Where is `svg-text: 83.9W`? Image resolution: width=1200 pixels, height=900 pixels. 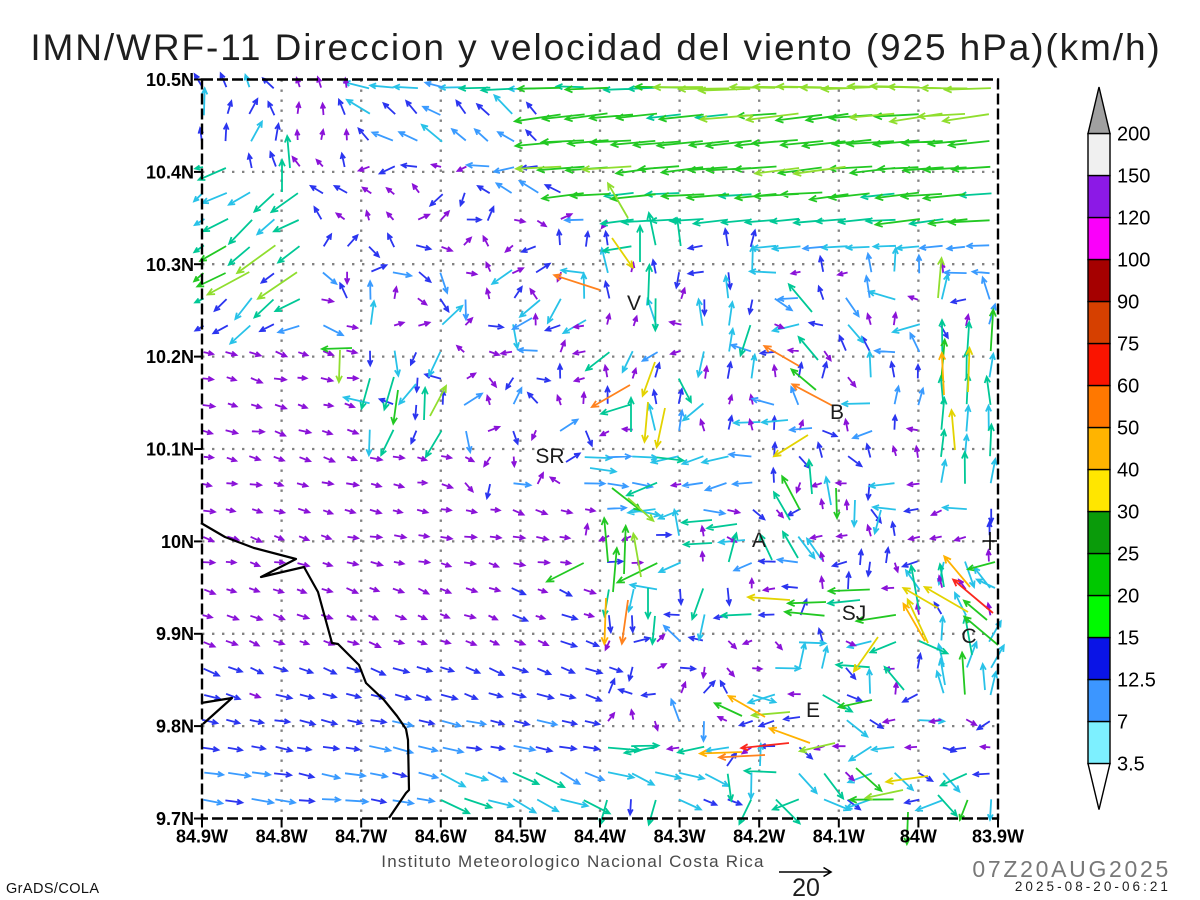 svg-text: 83.9W is located at coordinates (998, 837).